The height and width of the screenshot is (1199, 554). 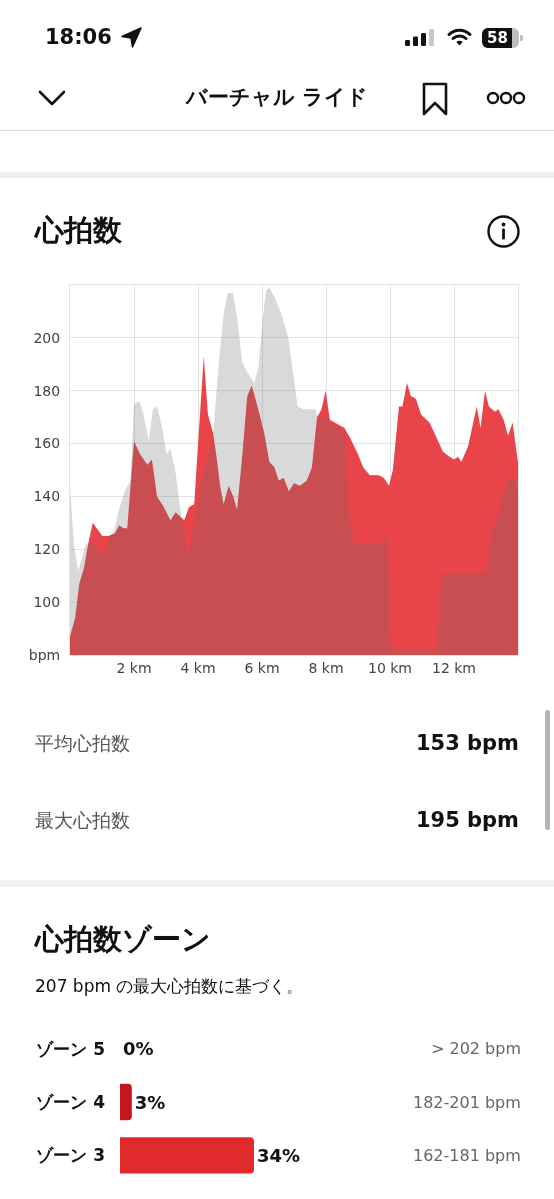 I want to click on text: 153 bpm, so click(x=467, y=743).